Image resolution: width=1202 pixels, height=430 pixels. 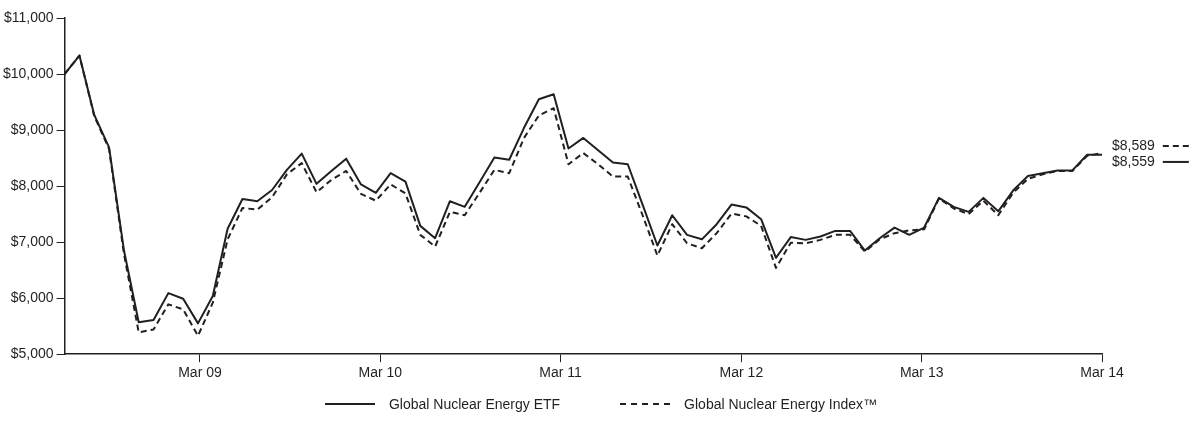 What do you see at coordinates (32, 128) in the screenshot?
I see `y-tick-label: $9,000` at bounding box center [32, 128].